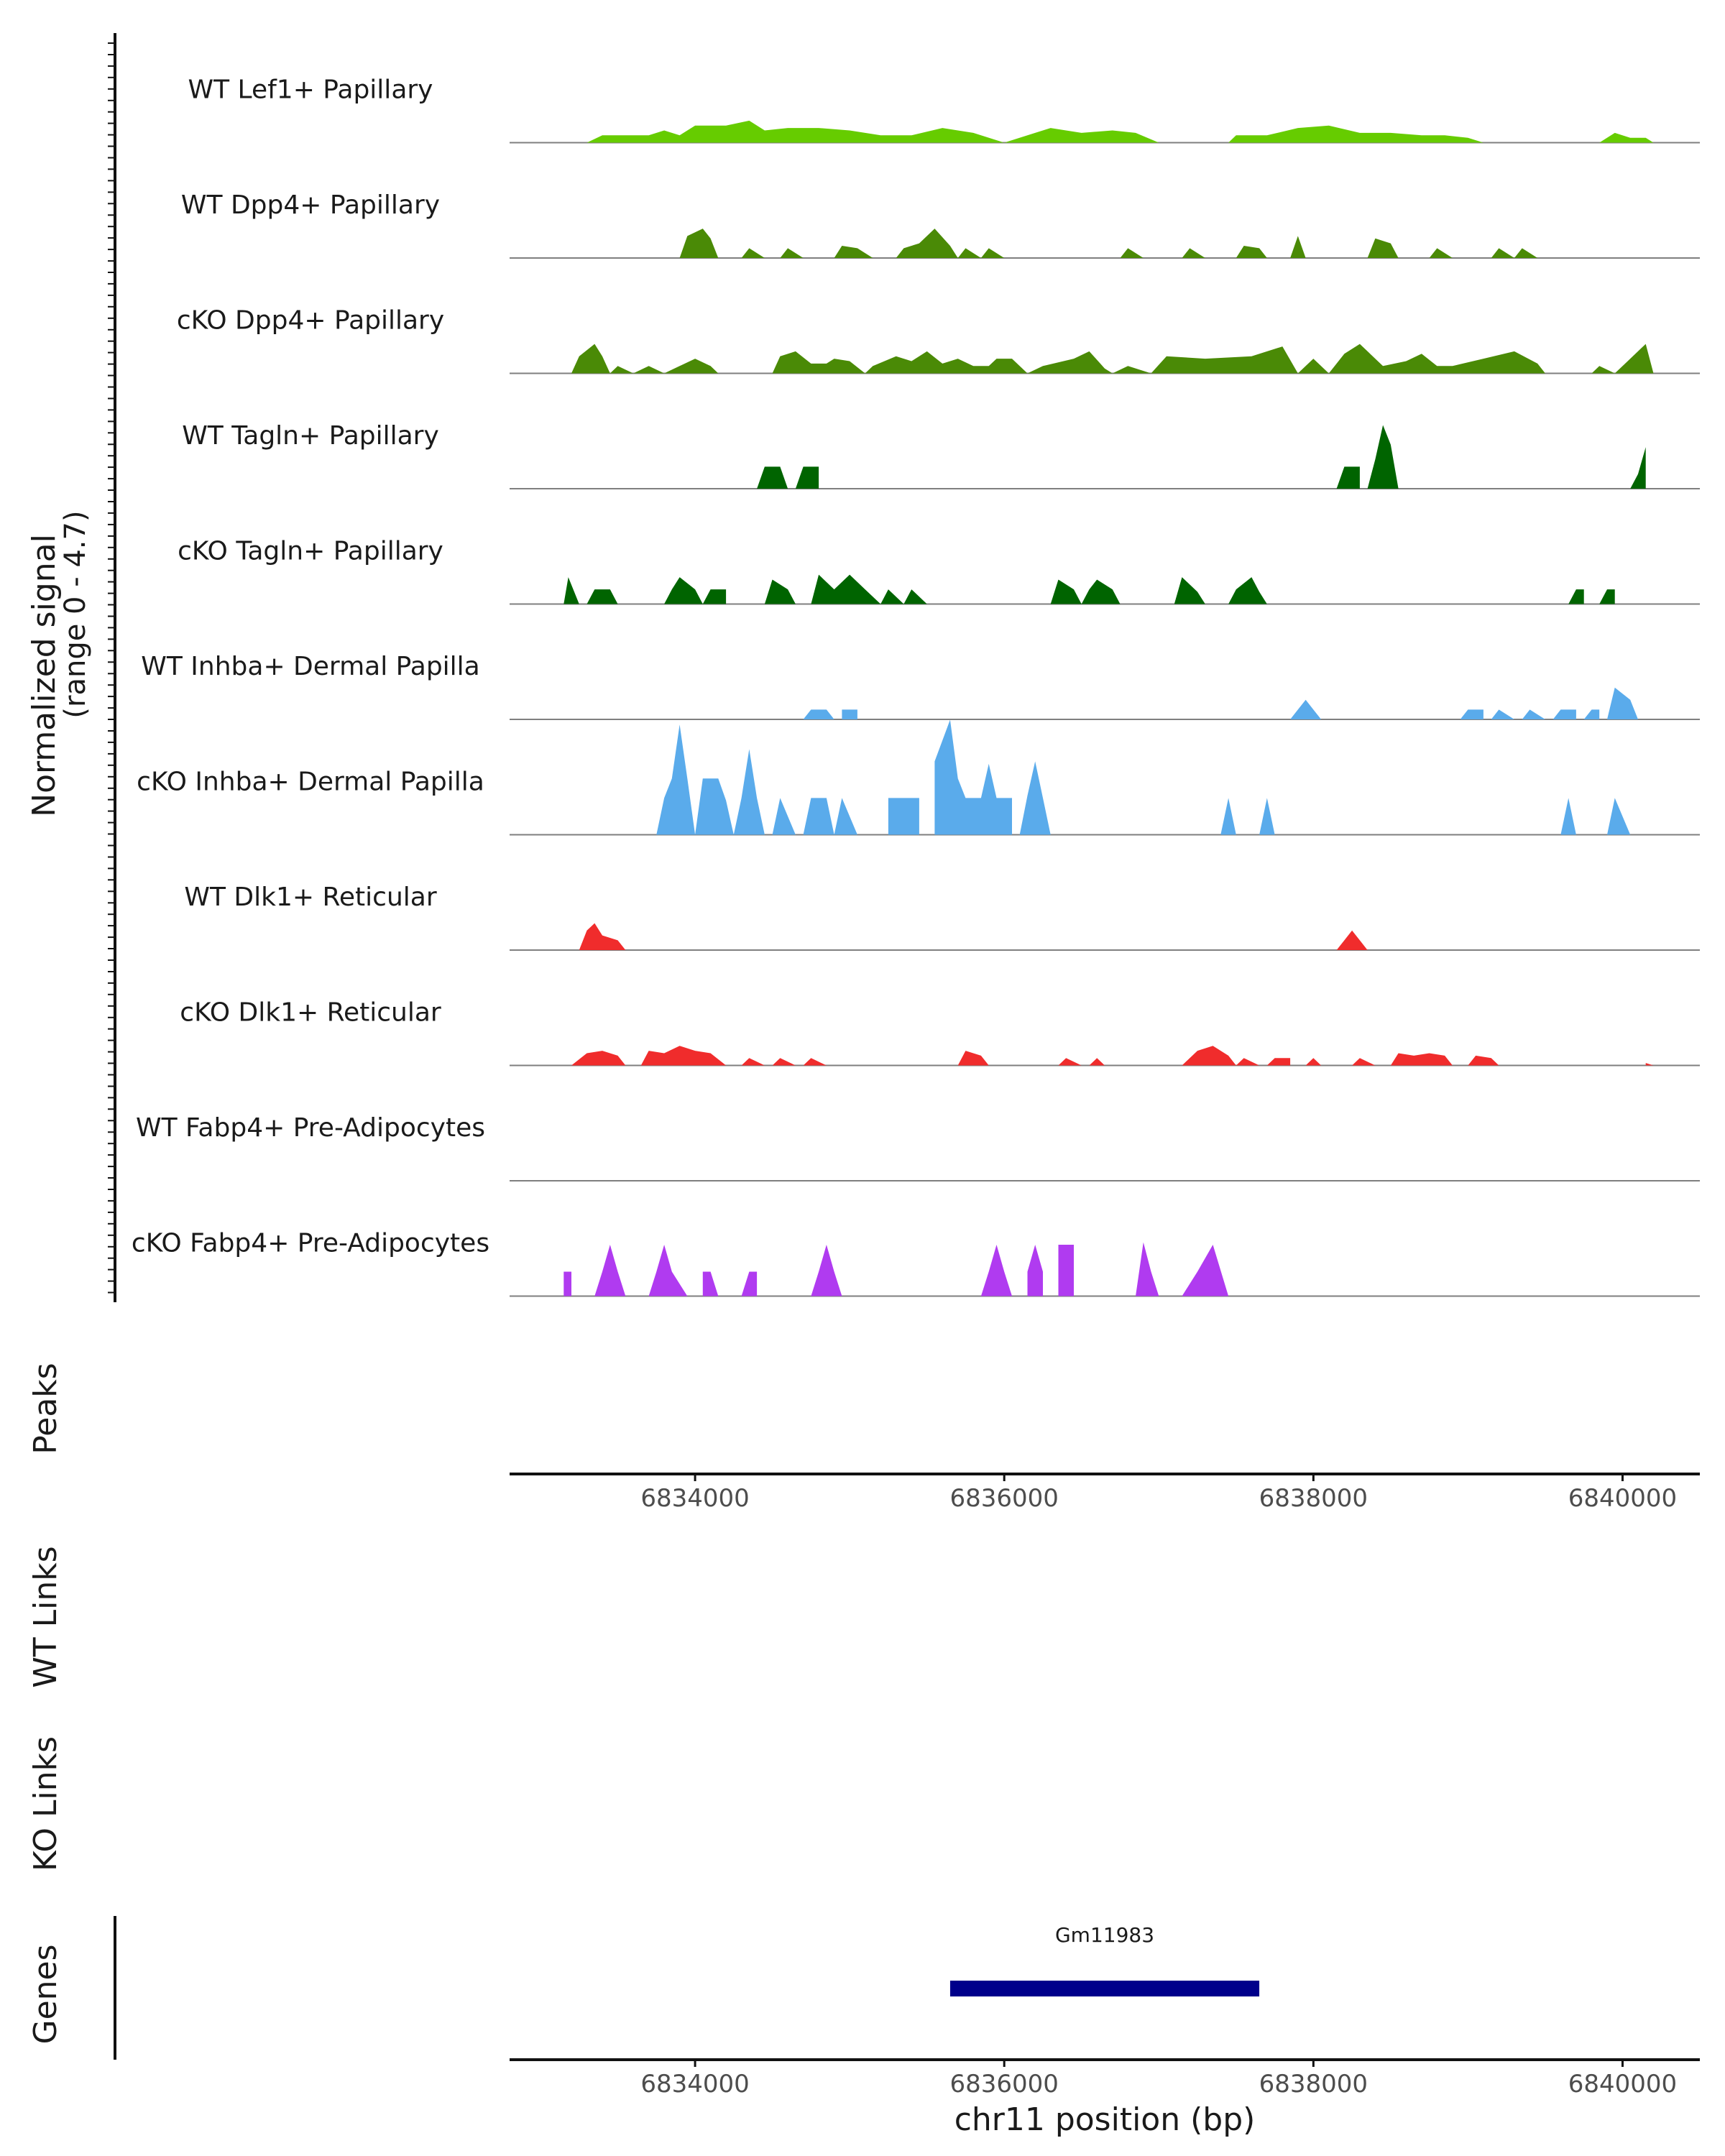 Image resolution: width=1725 pixels, height=2156 pixels. What do you see at coordinates (310, 436) in the screenshot?
I see `track-label: WT Tagln+ Papillary` at bounding box center [310, 436].